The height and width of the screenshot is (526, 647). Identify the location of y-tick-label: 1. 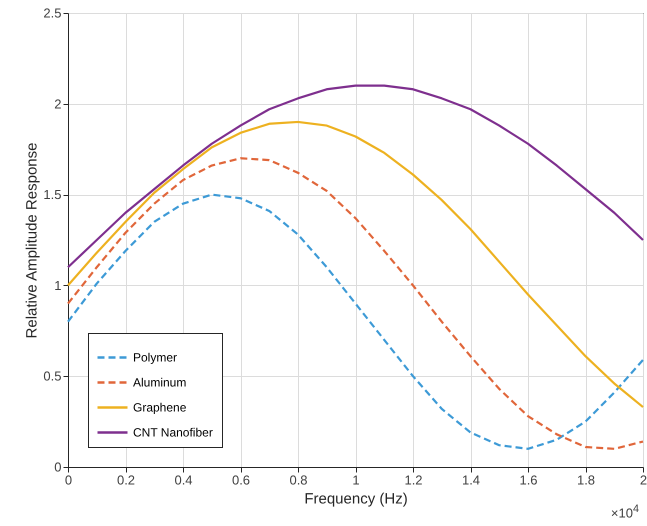
(58, 285).